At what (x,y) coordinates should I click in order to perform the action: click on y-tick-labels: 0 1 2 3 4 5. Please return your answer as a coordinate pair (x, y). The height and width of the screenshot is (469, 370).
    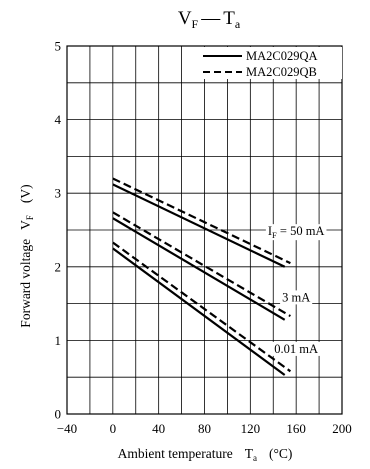
    Looking at the image, I should click on (58, 230).